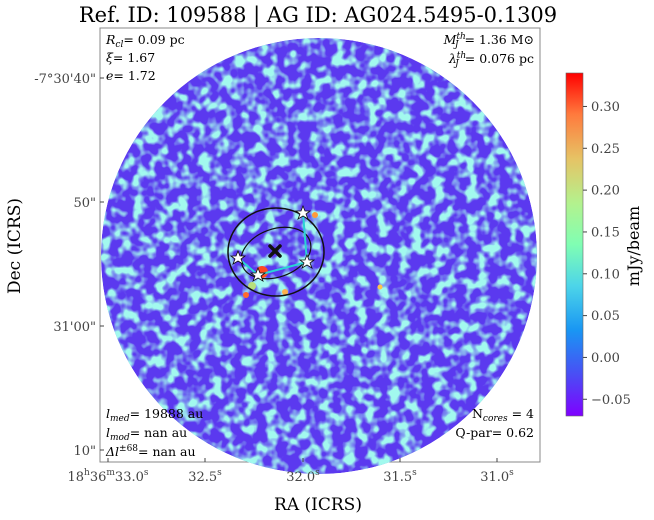 The image size is (654, 520). What do you see at coordinates (605, 107) in the screenshot?
I see `colorbar-tick-label: 0.30` at bounding box center [605, 107].